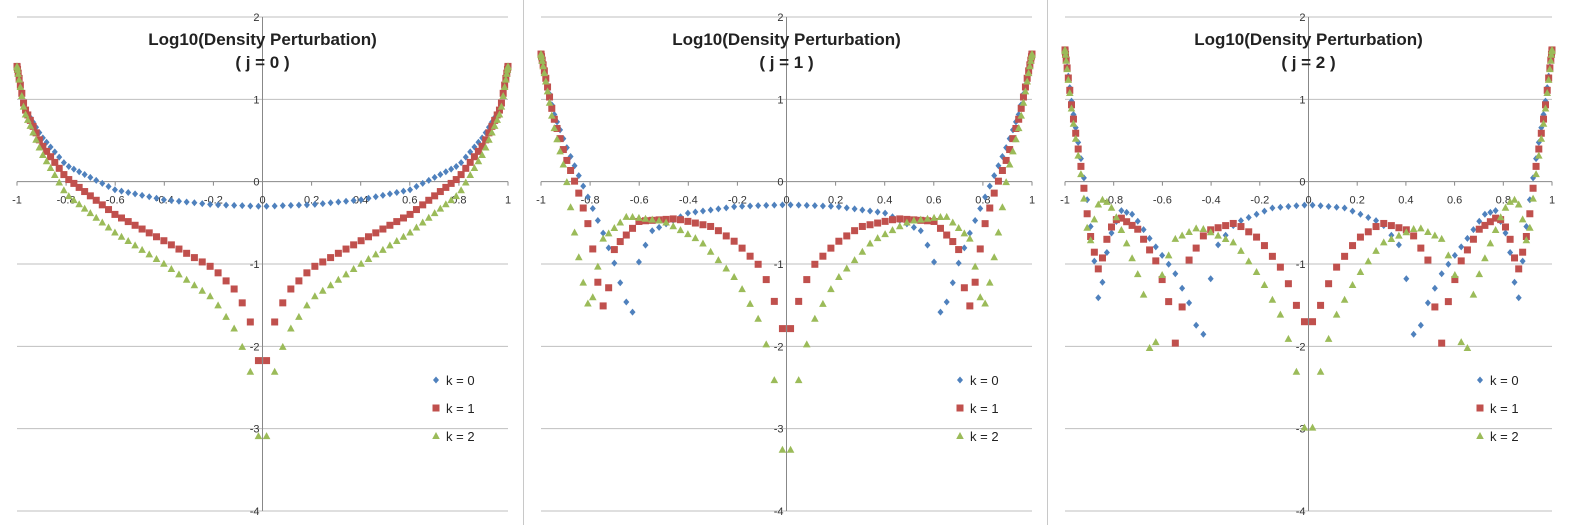 The width and height of the screenshot is (1575, 525). Describe the element at coordinates (1552, 201) in the screenshot. I see `x-tick-label: 1` at that location.